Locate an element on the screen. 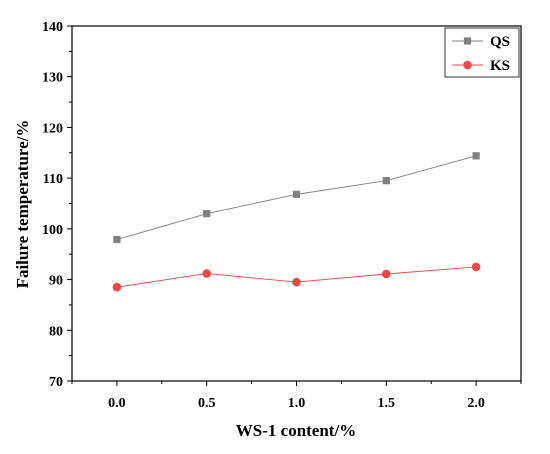  y-tick-label: 100 is located at coordinates (52, 230).